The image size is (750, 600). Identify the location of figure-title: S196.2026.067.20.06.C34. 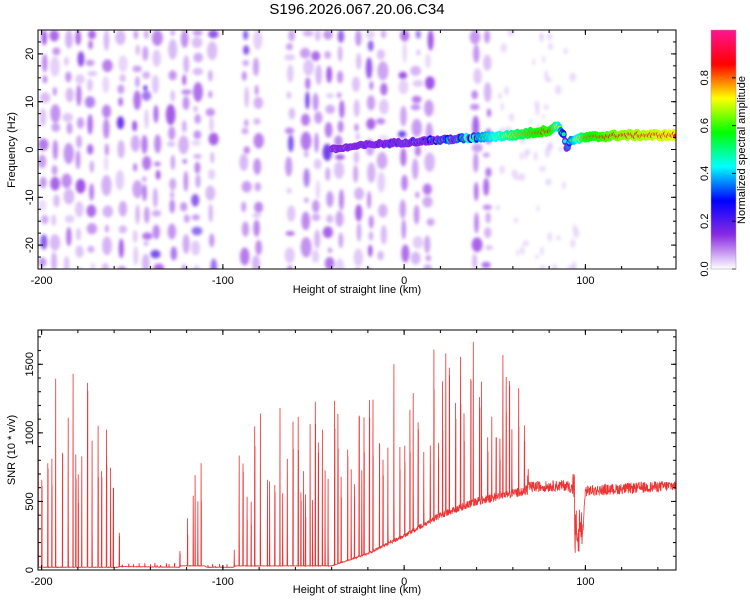
(356, 9).